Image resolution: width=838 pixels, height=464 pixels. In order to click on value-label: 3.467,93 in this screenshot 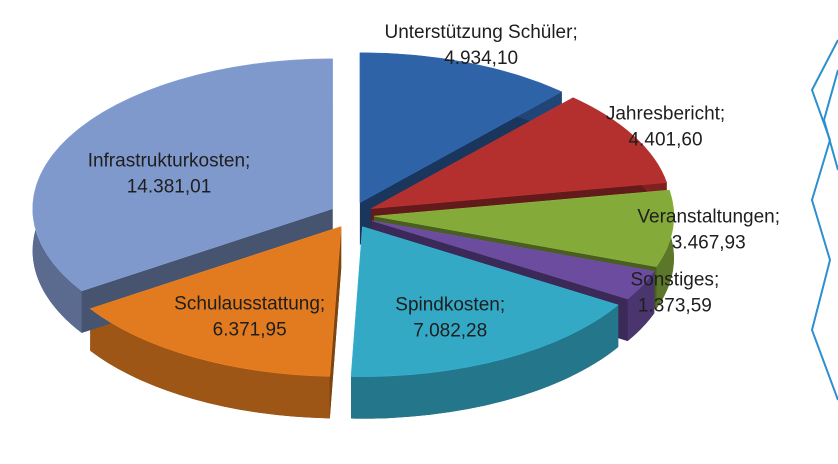, I will do `click(709, 242)`.